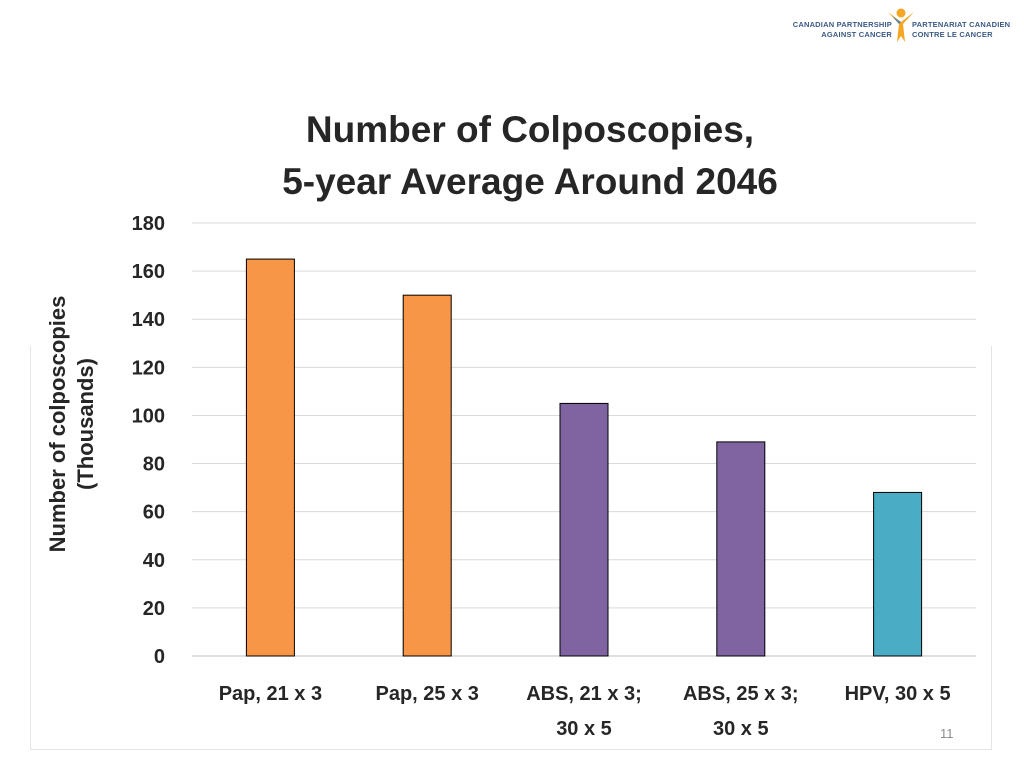 The height and width of the screenshot is (768, 1024). What do you see at coordinates (901, 25) in the screenshot?
I see `logo-figure-icon` at bounding box center [901, 25].